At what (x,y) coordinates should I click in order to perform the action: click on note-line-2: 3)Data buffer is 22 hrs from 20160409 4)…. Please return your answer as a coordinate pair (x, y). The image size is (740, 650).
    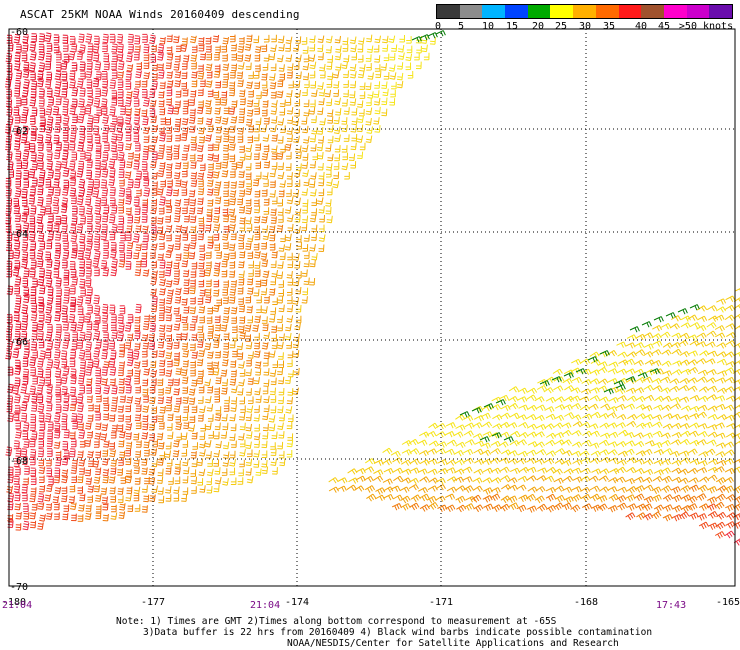
    Looking at the image, I should click on (398, 632).